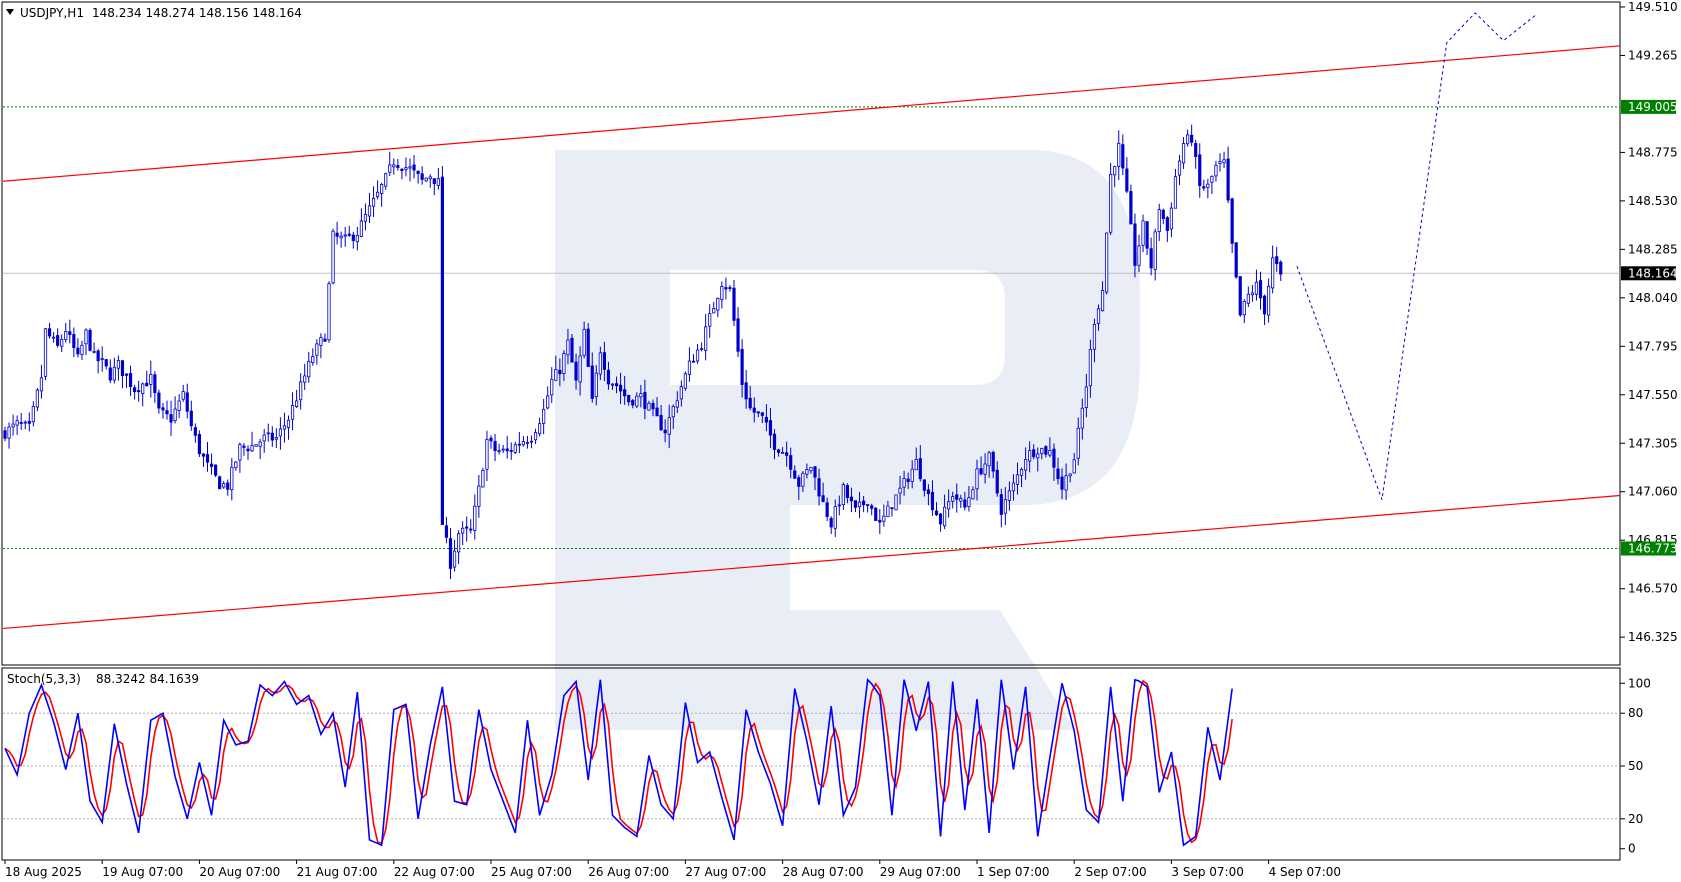 Image resolution: width=1681 pixels, height=882 pixels. I want to click on stochastic-series, so click(618, 762).